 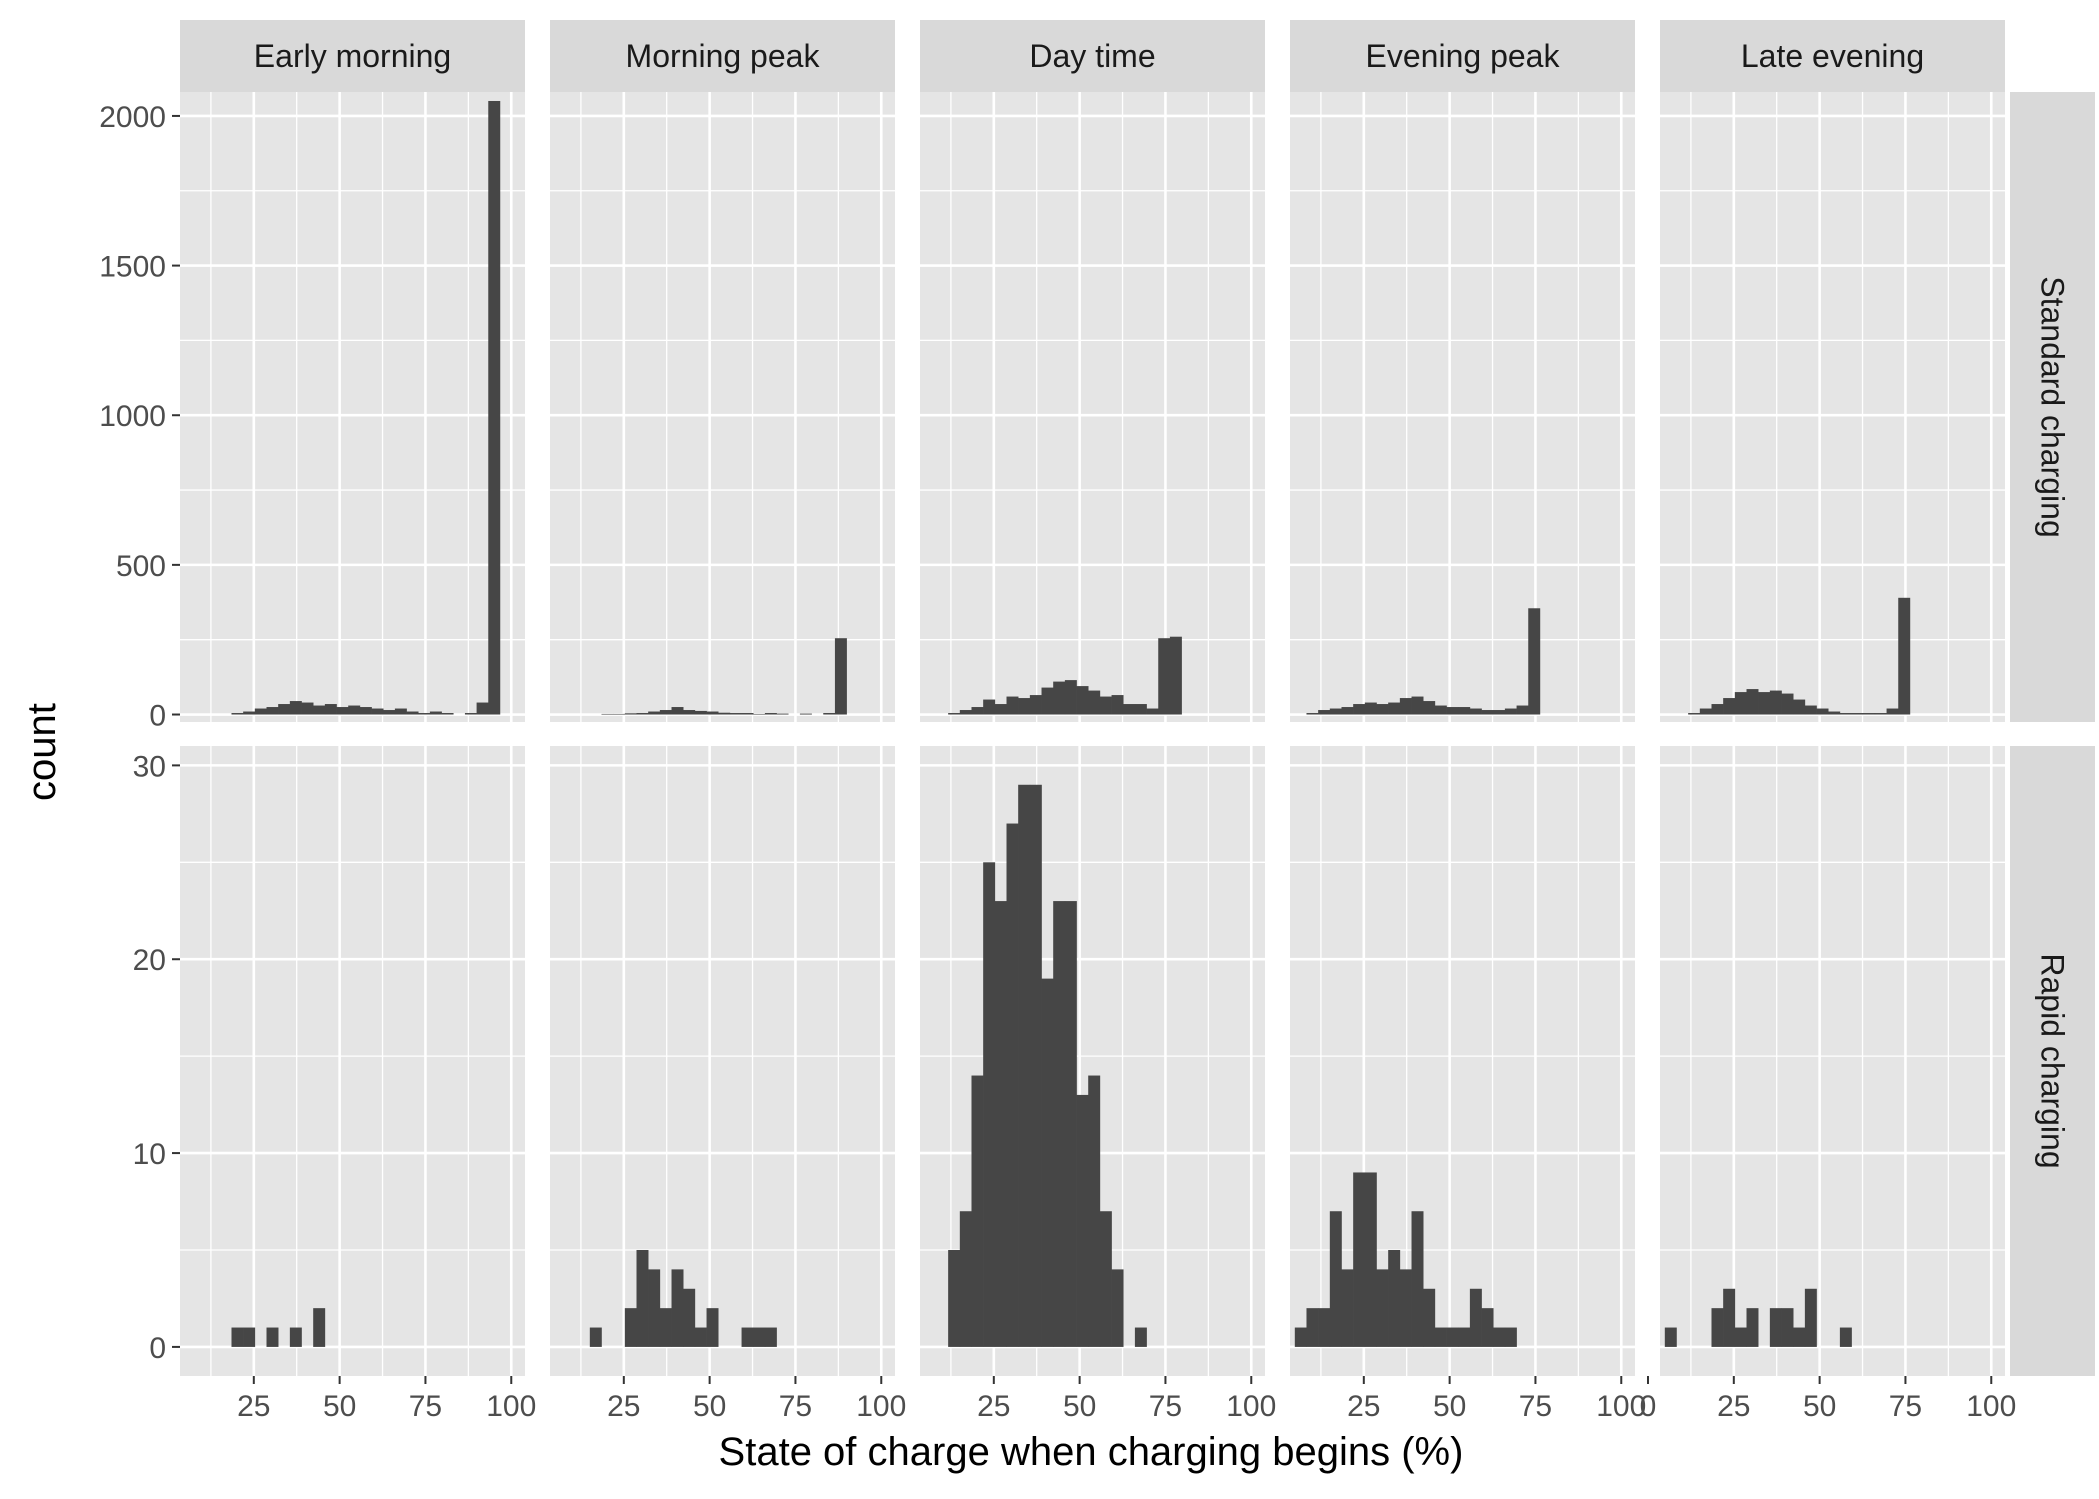 I want to click on facet-strip-evening-peak: Evening peak, so click(x=1462, y=56).